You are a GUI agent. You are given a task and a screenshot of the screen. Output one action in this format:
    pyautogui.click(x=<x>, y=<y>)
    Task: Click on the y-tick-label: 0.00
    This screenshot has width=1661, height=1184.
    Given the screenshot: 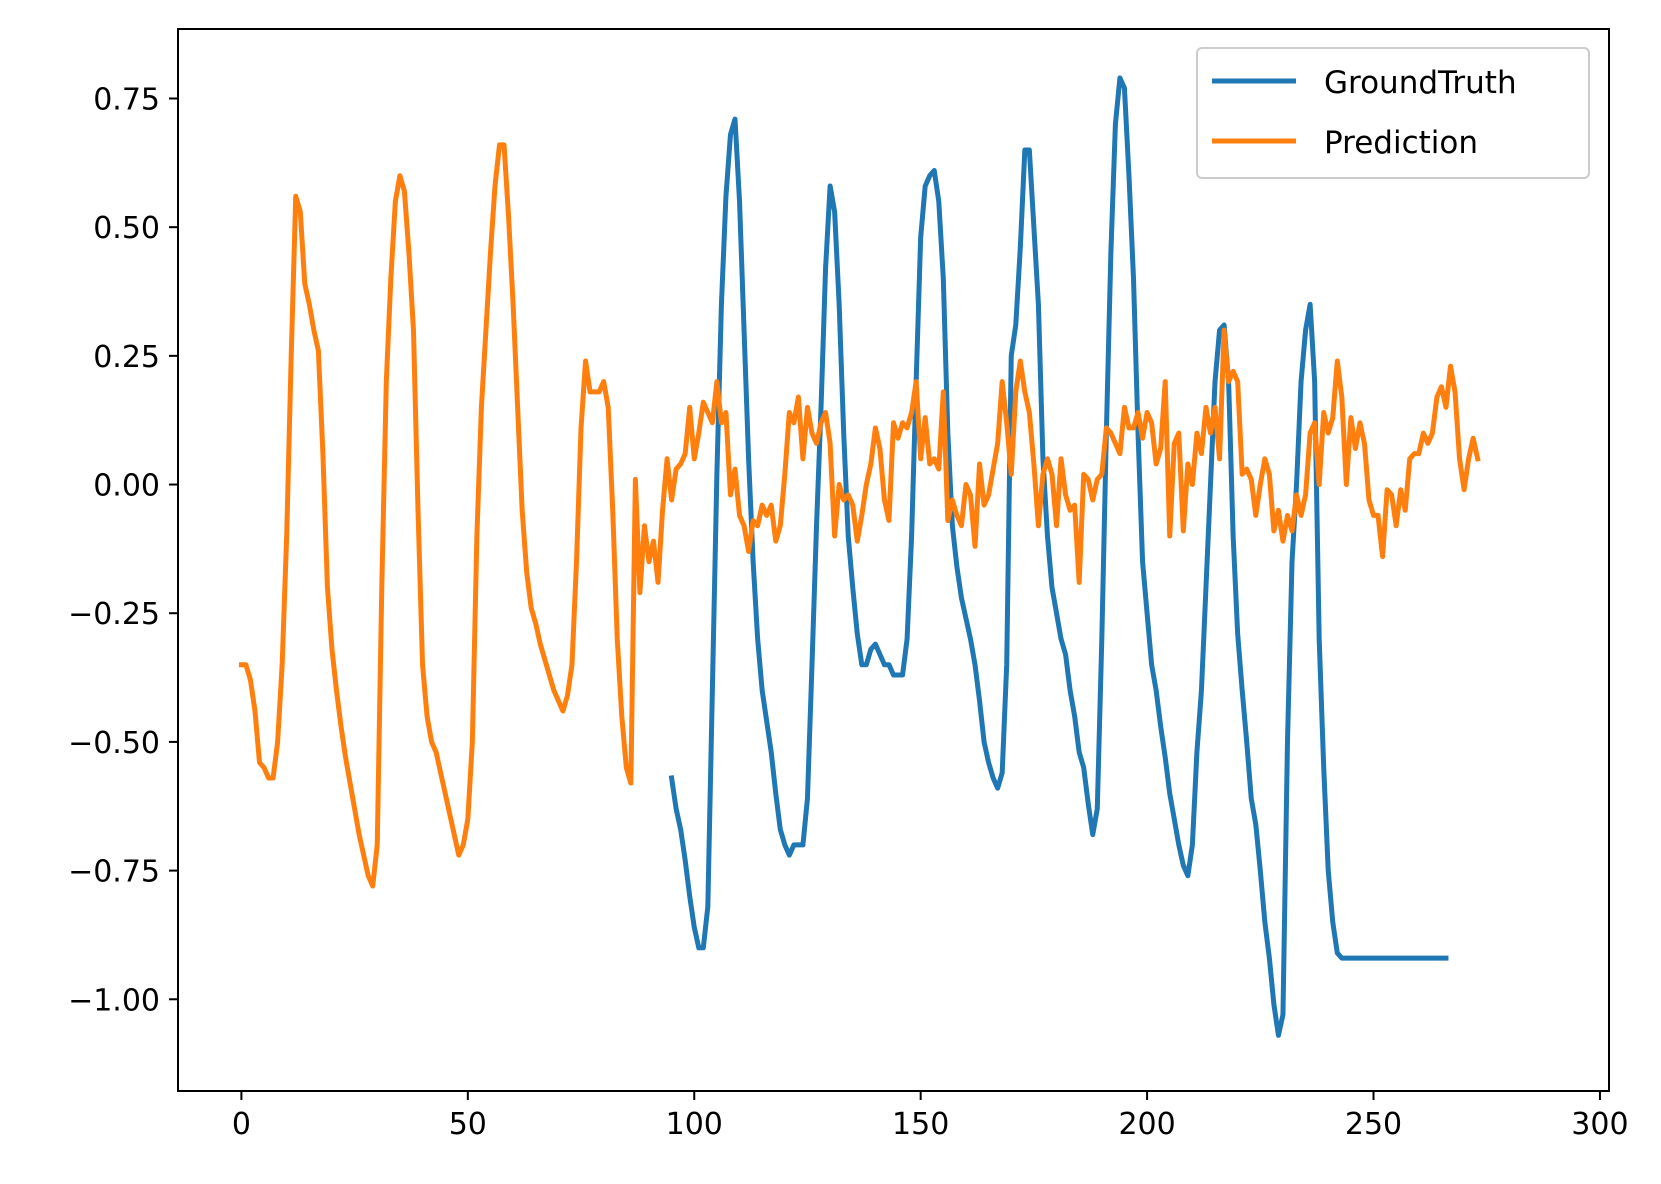 What is the action you would take?
    pyautogui.click(x=126, y=486)
    